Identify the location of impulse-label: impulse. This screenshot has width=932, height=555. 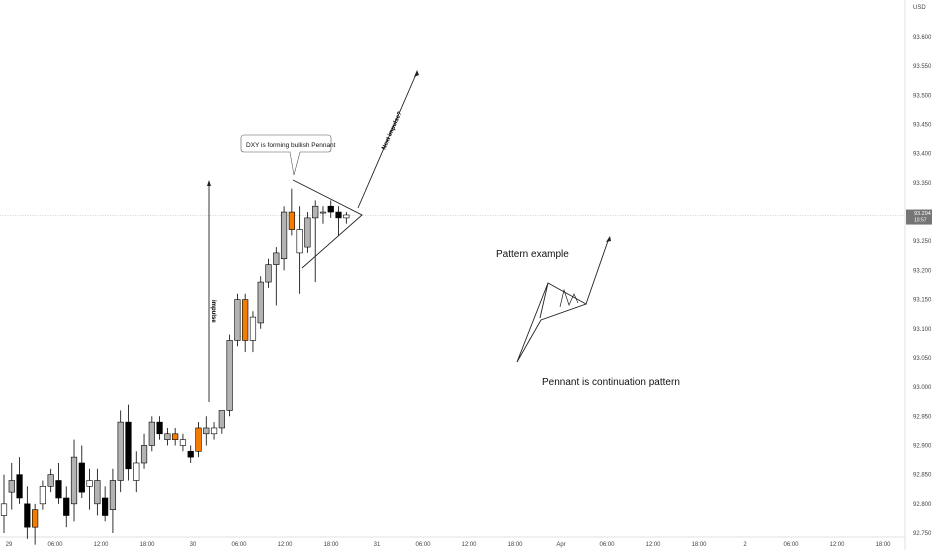
(213, 311).